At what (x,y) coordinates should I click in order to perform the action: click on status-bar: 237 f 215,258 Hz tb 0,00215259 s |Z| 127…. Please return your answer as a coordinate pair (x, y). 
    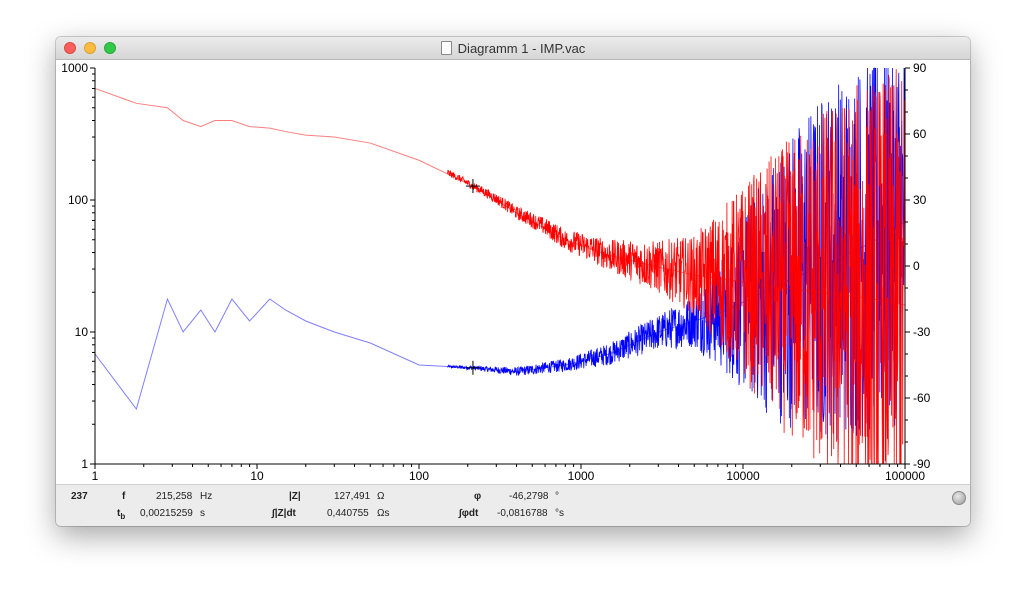
    Looking at the image, I should click on (513, 505).